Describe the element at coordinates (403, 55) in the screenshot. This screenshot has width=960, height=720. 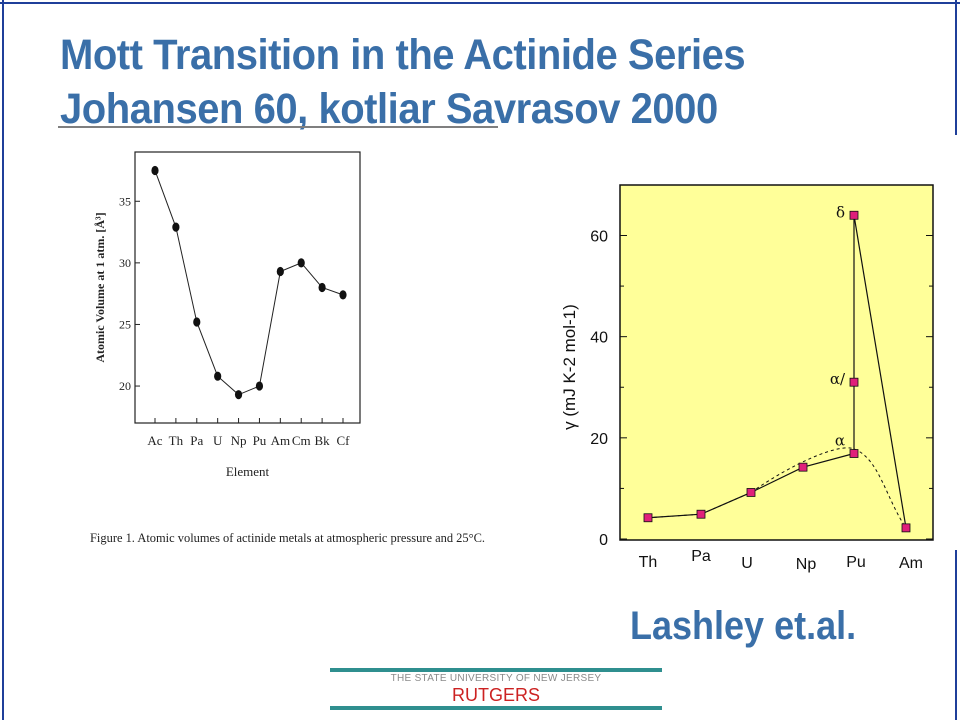
I see `title-line-1: Mott Transition in the Actinide Series` at that location.